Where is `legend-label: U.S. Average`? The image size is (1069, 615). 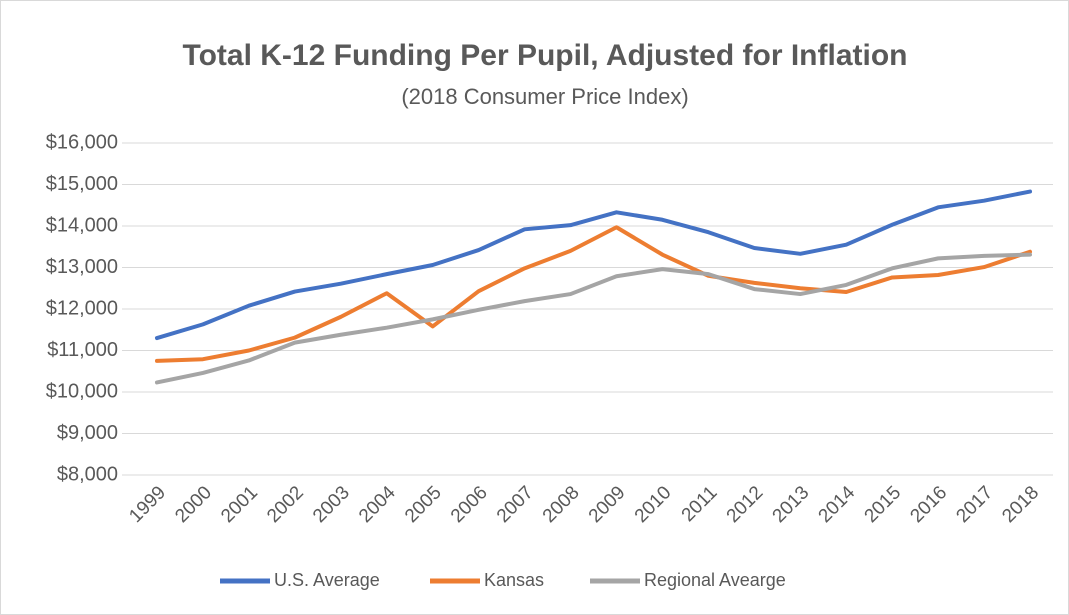 legend-label: U.S. Average is located at coordinates (327, 580).